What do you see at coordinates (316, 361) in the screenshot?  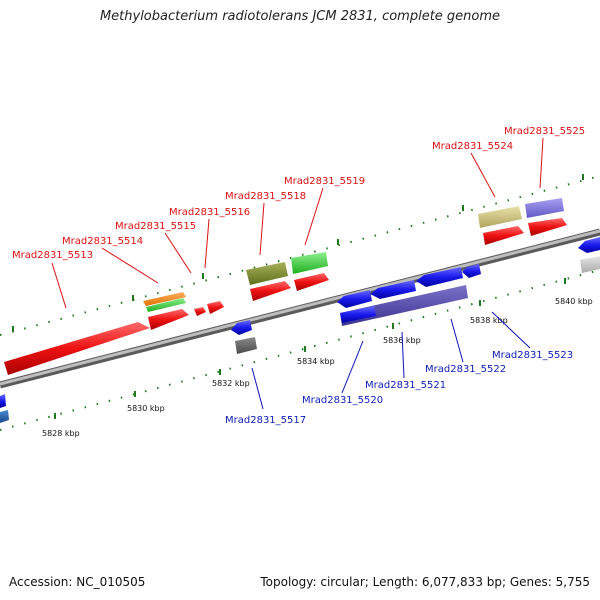 I see `kbp-label: 5834 kbp` at bounding box center [316, 361].